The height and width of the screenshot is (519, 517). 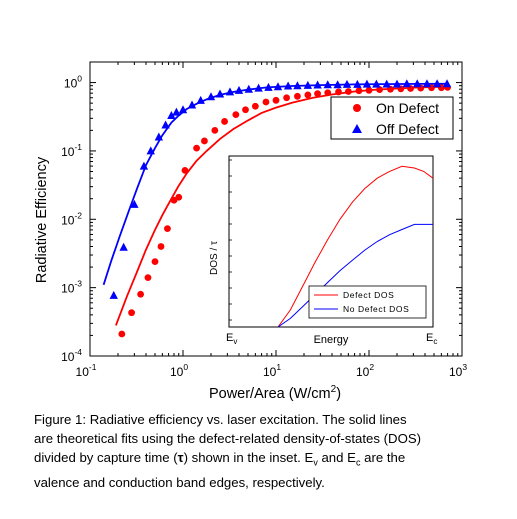 I want to click on caption-ec-subscript: c, so click(x=358, y=462).